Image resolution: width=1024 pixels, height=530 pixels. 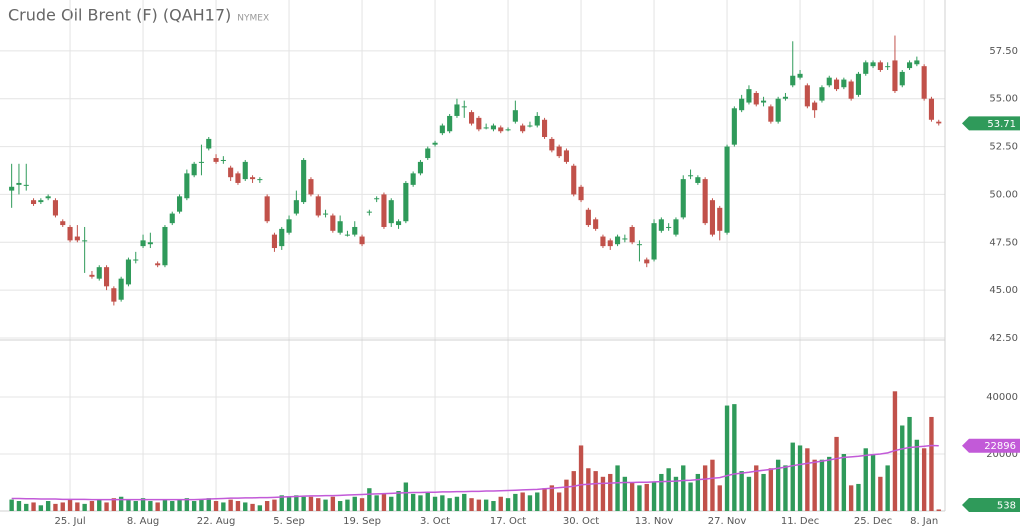 What do you see at coordinates (1003, 338) in the screenshot?
I see `y-tick-label: 42.50` at bounding box center [1003, 338].